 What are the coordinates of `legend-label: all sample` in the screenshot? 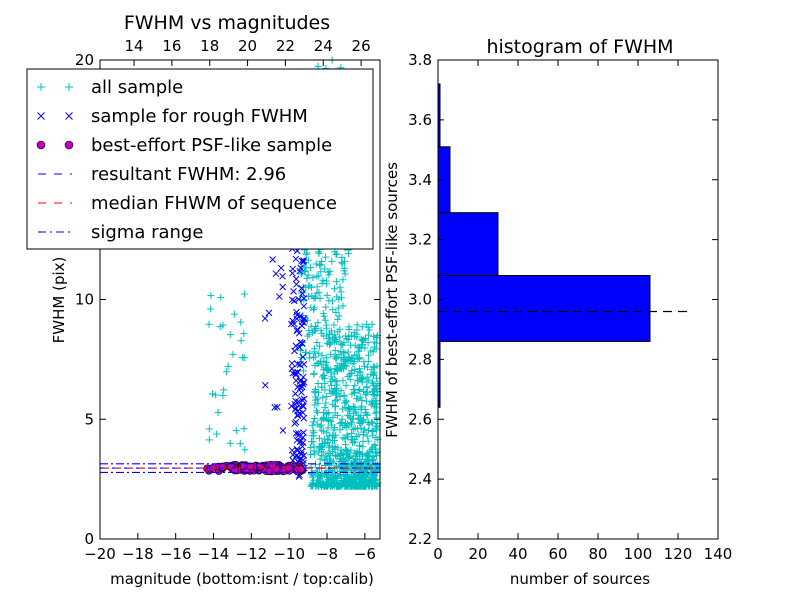 It's located at (137, 87).